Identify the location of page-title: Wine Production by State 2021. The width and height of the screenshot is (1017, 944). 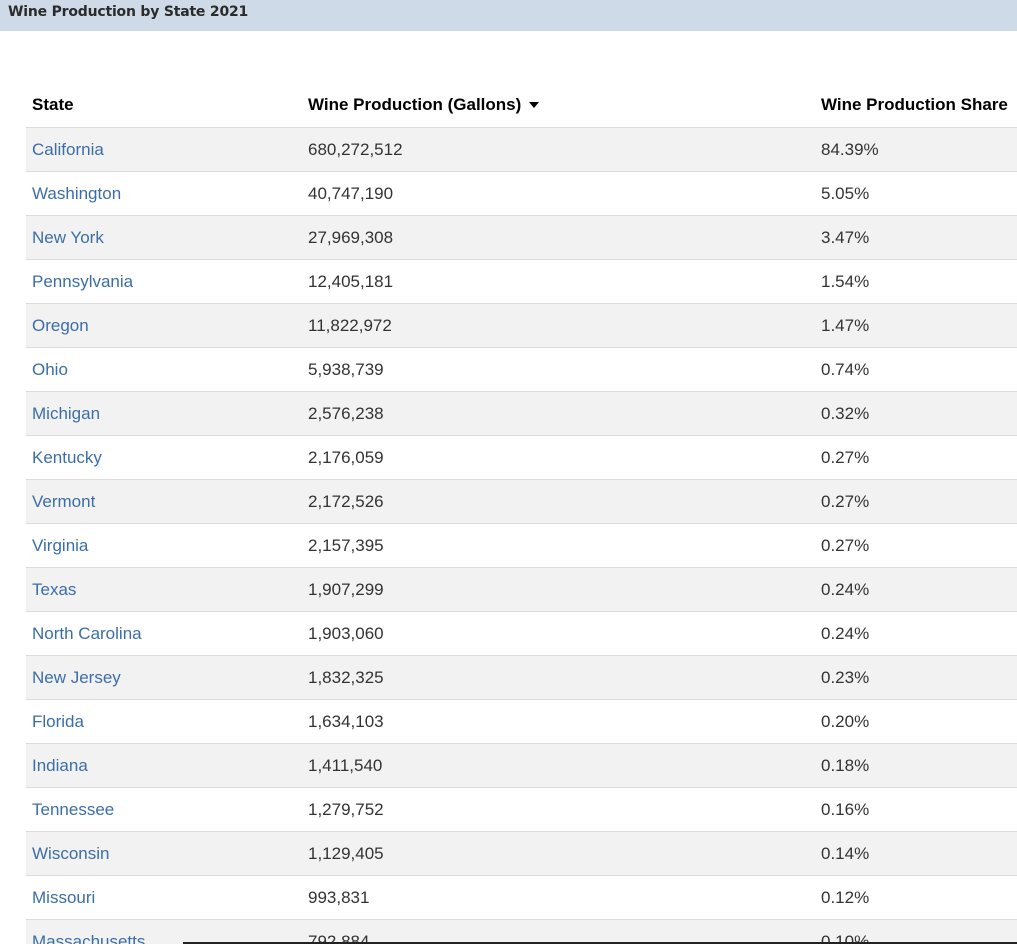
(128, 12).